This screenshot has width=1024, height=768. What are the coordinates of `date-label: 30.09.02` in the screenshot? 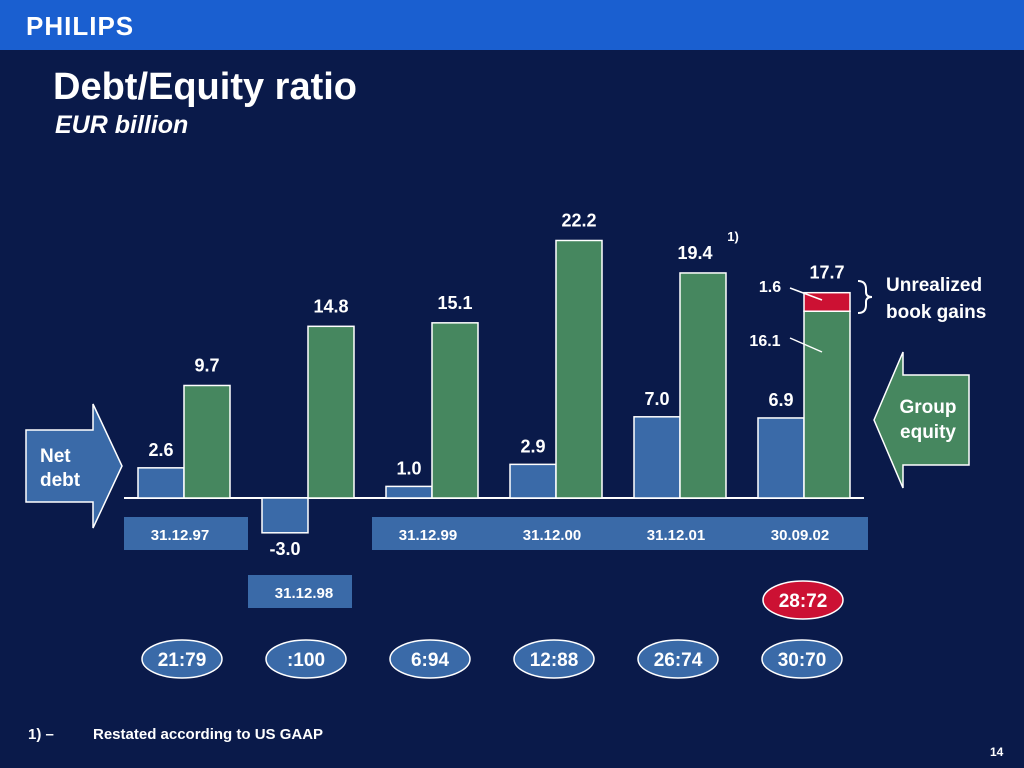 It's located at (800, 535).